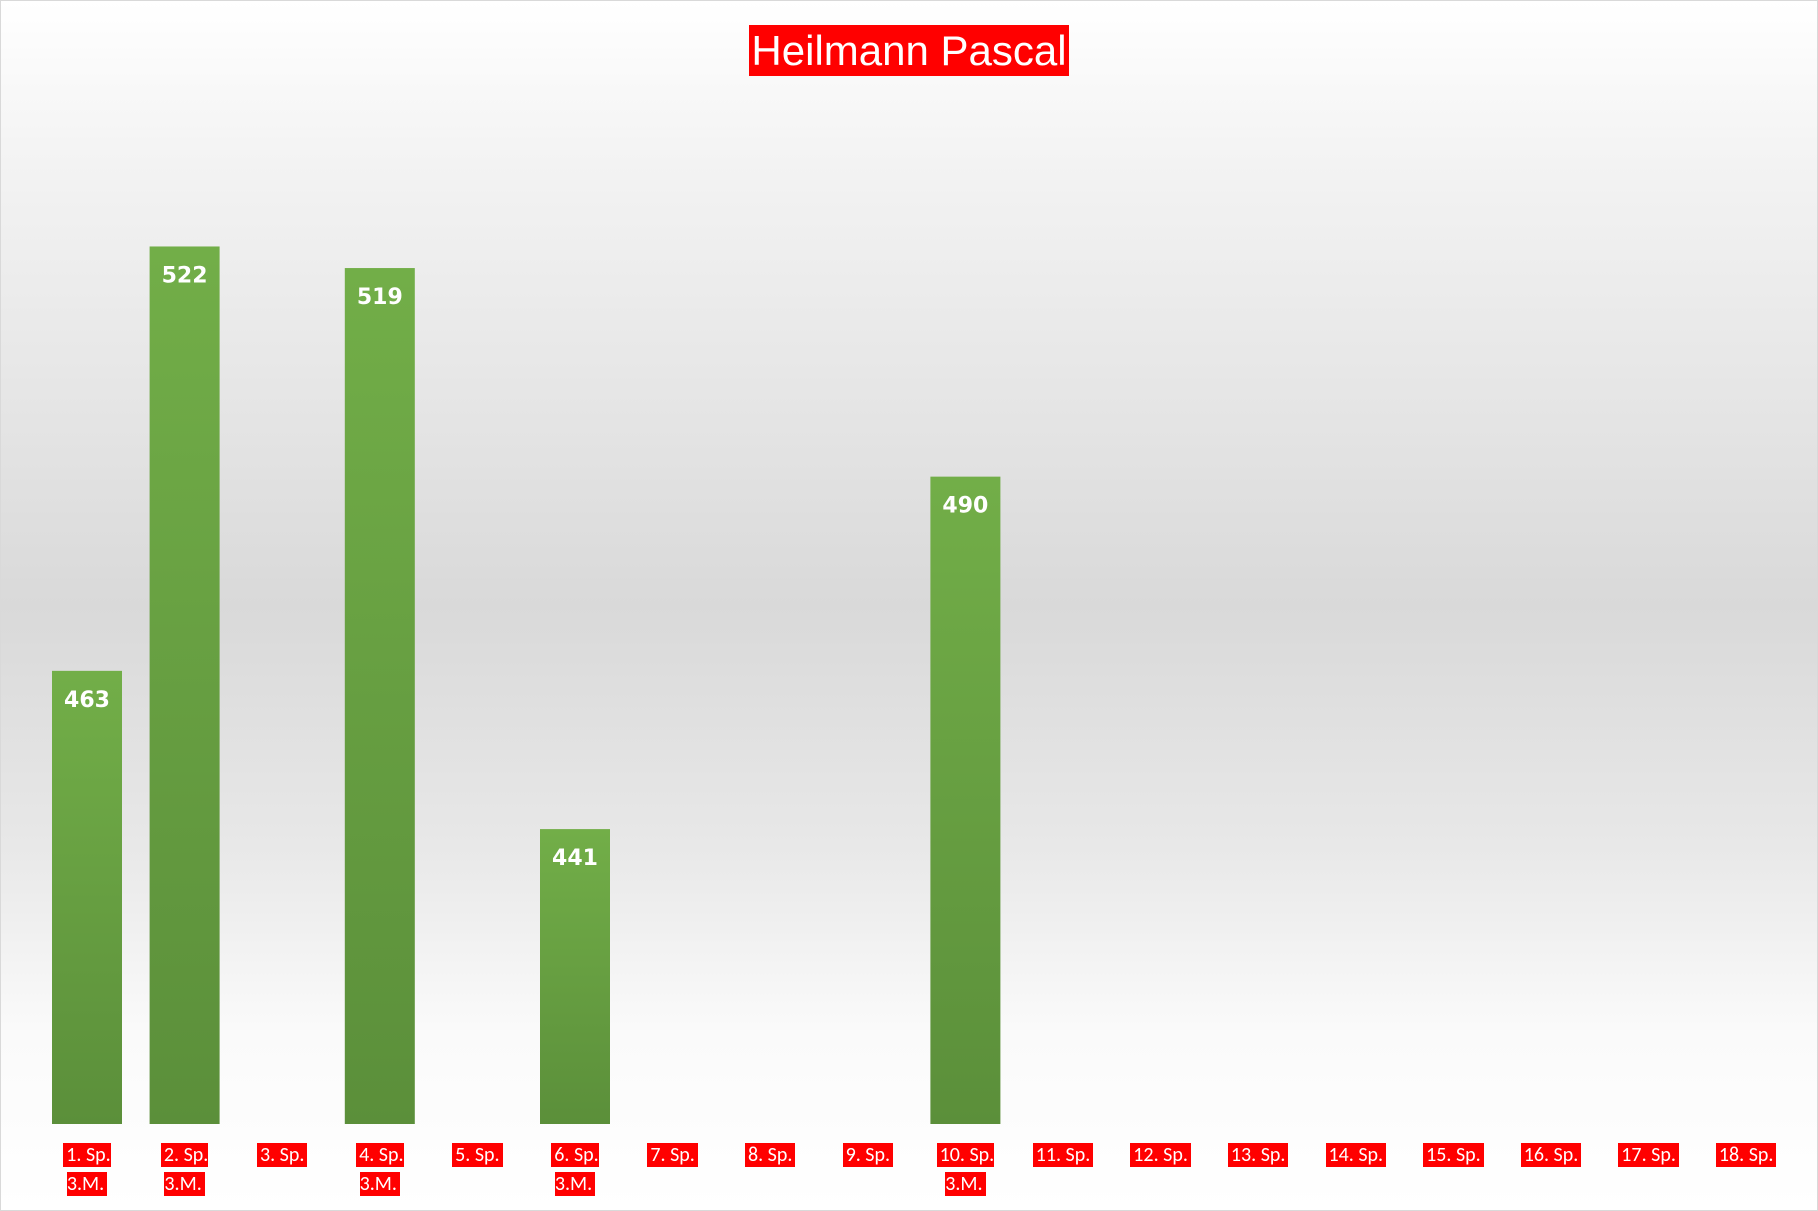  I want to click on x-tick-label-box: 2. Sp. 3.M., so click(185, 1170).